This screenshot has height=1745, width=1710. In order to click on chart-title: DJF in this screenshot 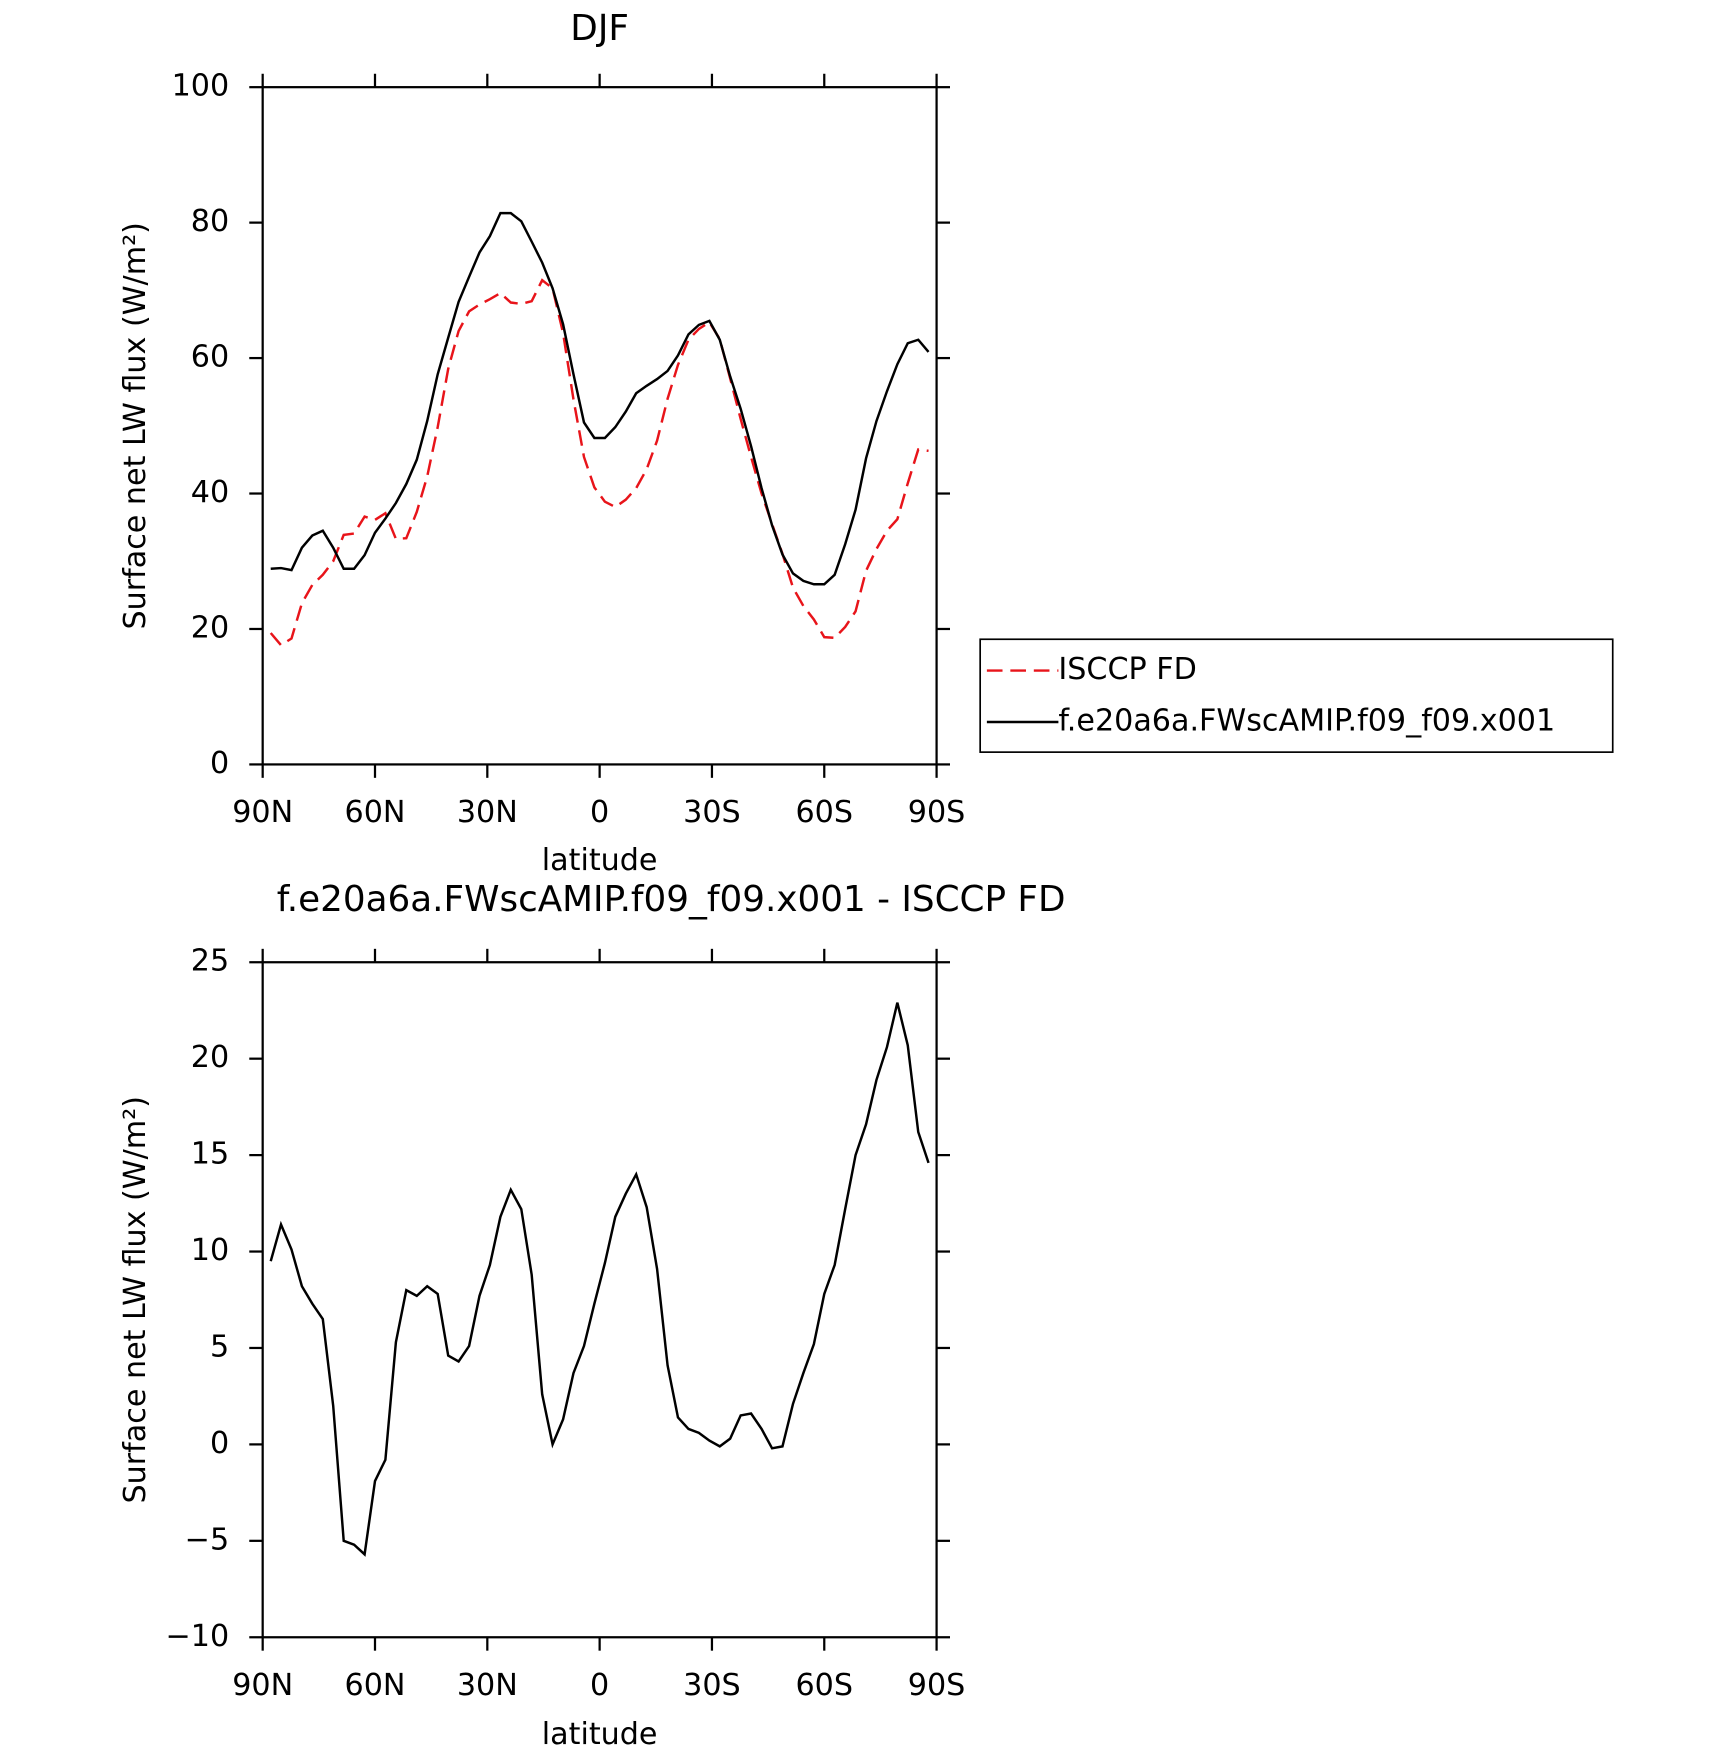, I will do `click(599, 28)`.